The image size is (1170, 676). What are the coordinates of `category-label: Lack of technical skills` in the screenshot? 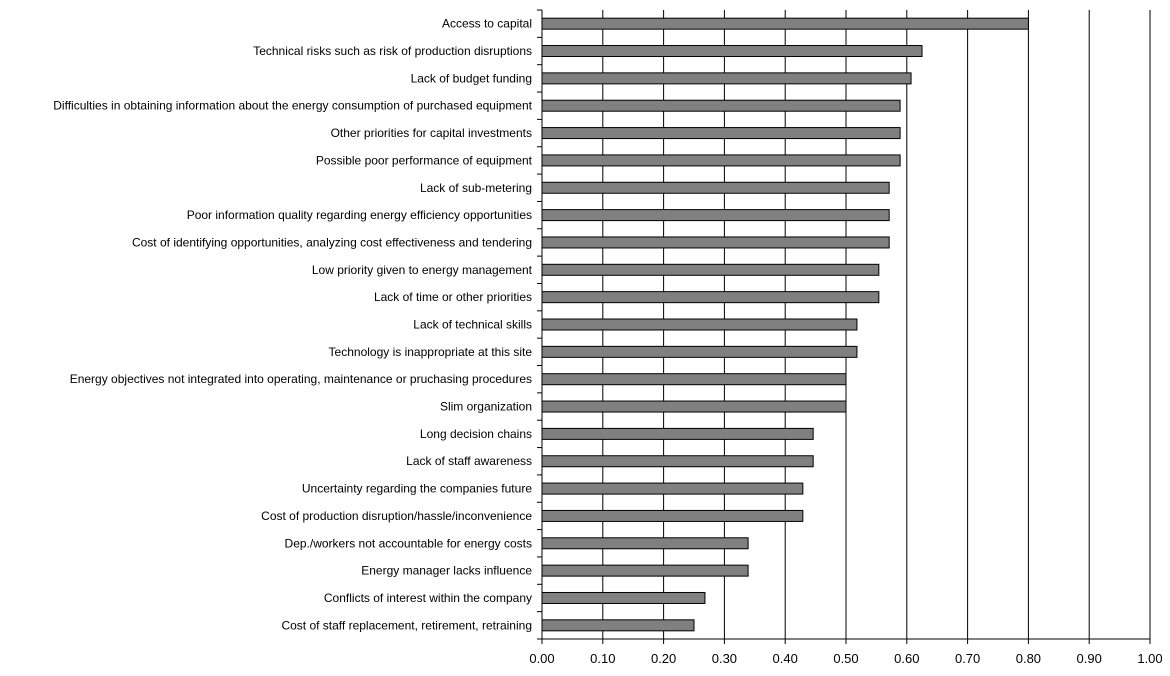 It's located at (472, 325).